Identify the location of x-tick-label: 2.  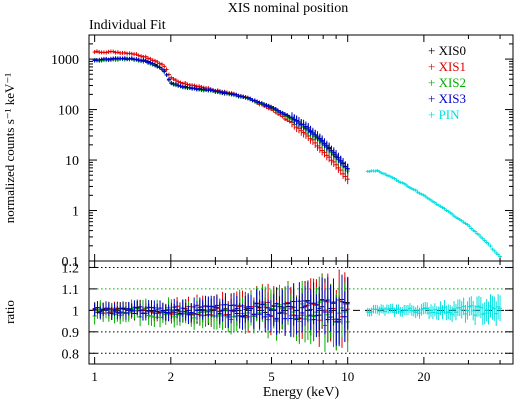
(171, 376).